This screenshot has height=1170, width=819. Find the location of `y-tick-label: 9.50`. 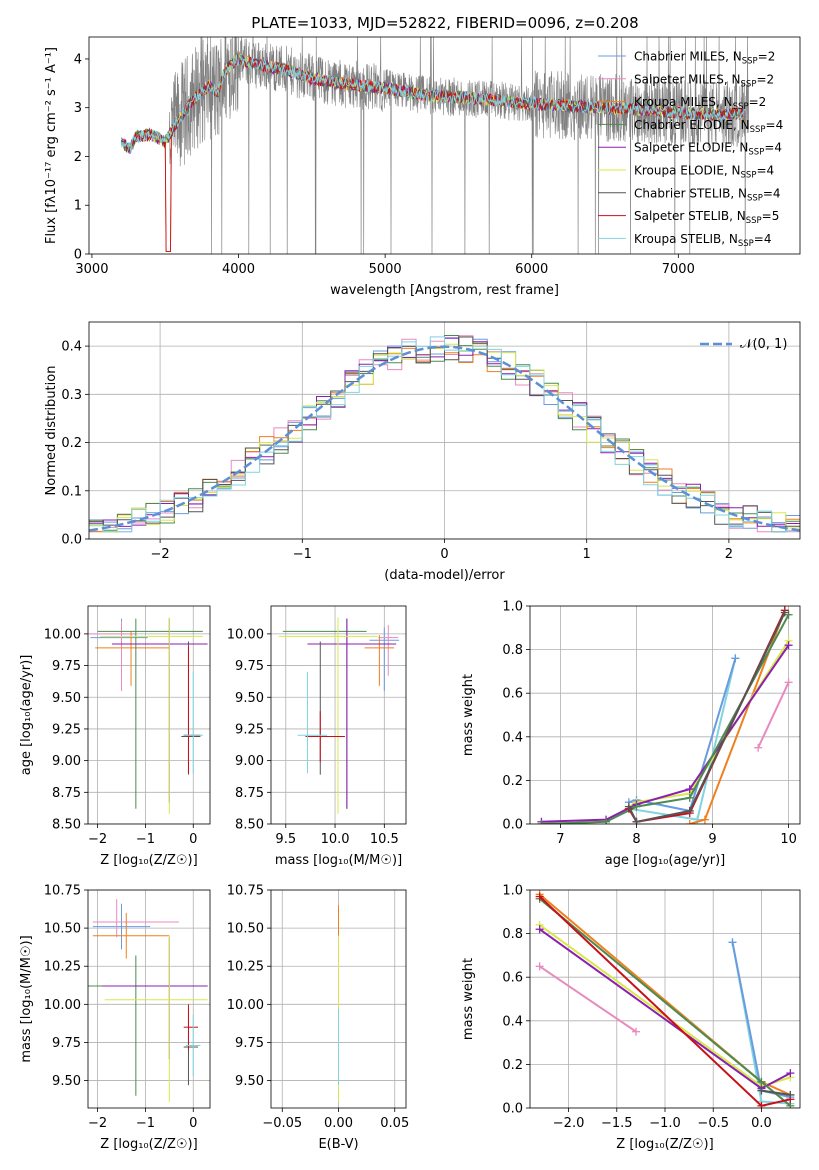

y-tick-label: 9.50 is located at coordinates (249, 698).